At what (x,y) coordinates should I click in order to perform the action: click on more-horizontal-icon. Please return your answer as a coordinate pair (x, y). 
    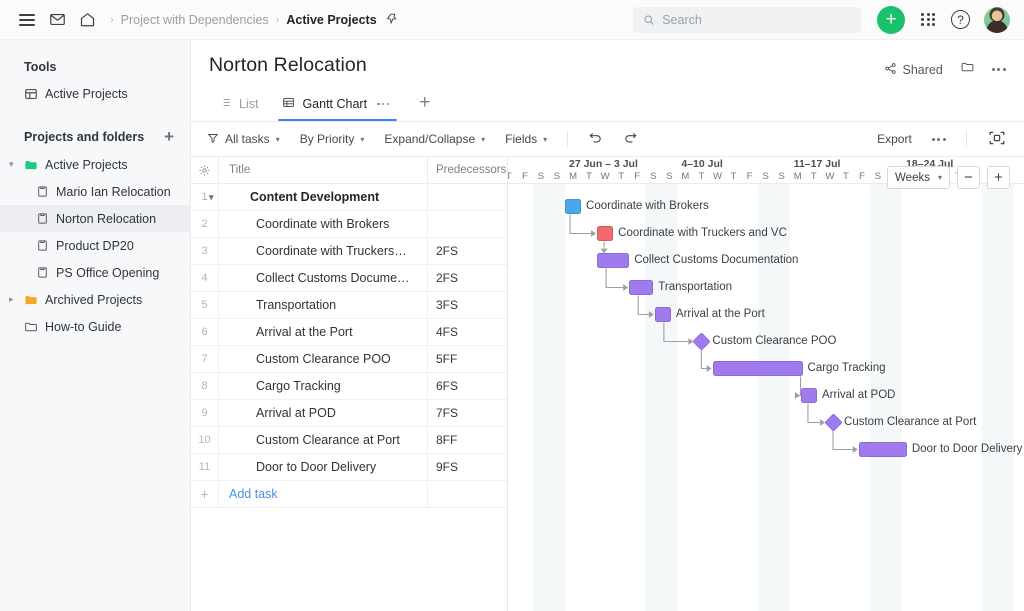
    Looking at the image, I should click on (998, 69).